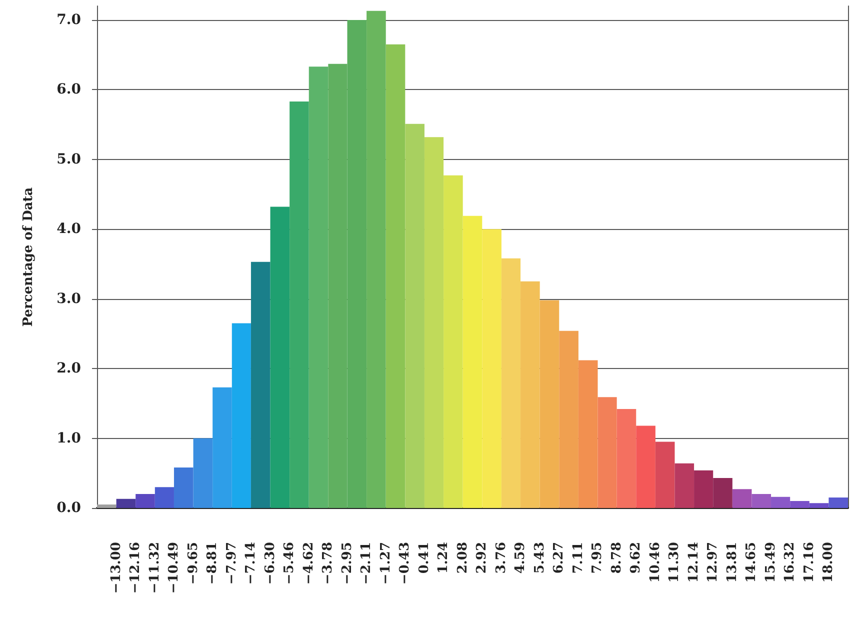 This screenshot has width=855, height=625. What do you see at coordinates (69, 20) in the screenshot?
I see `y-tick-label: 7.0` at bounding box center [69, 20].